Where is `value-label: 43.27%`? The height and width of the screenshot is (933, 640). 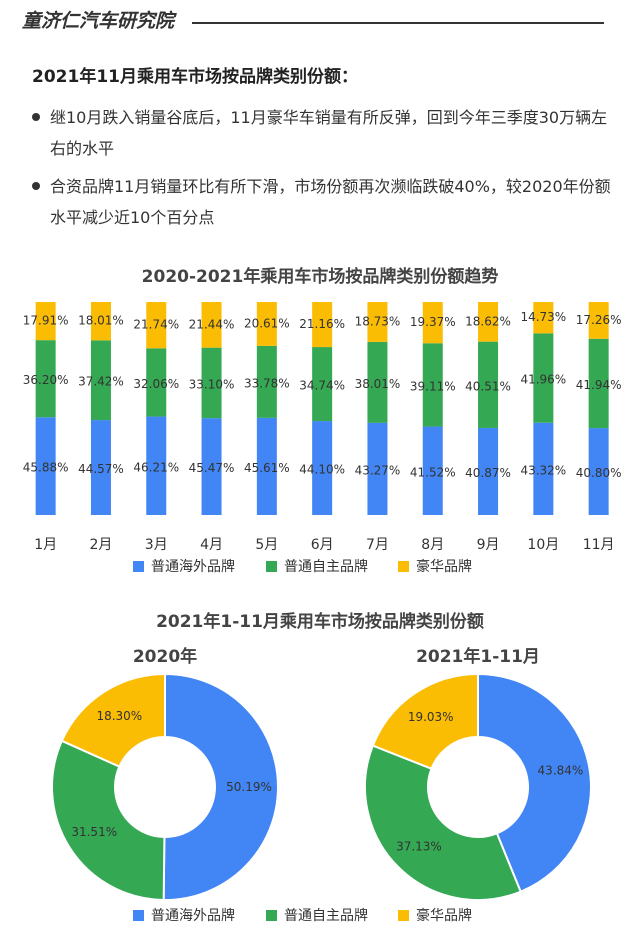
value-label: 43.27% is located at coordinates (378, 470).